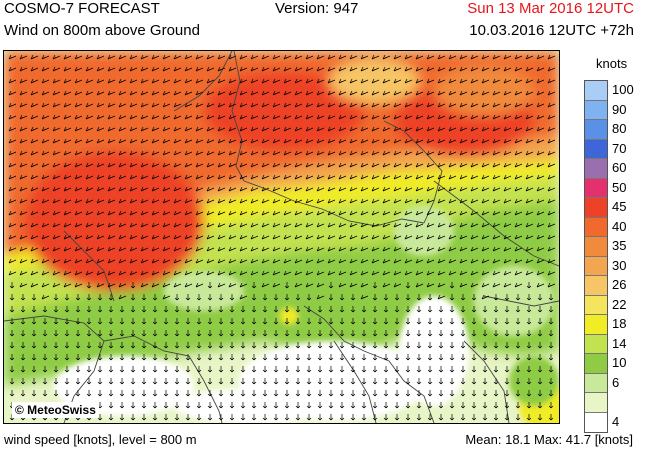 This screenshot has height=451, width=650. Describe the element at coordinates (100, 439) in the screenshot. I see `footer-variable: wind speed [knots], level = 800 m` at that location.